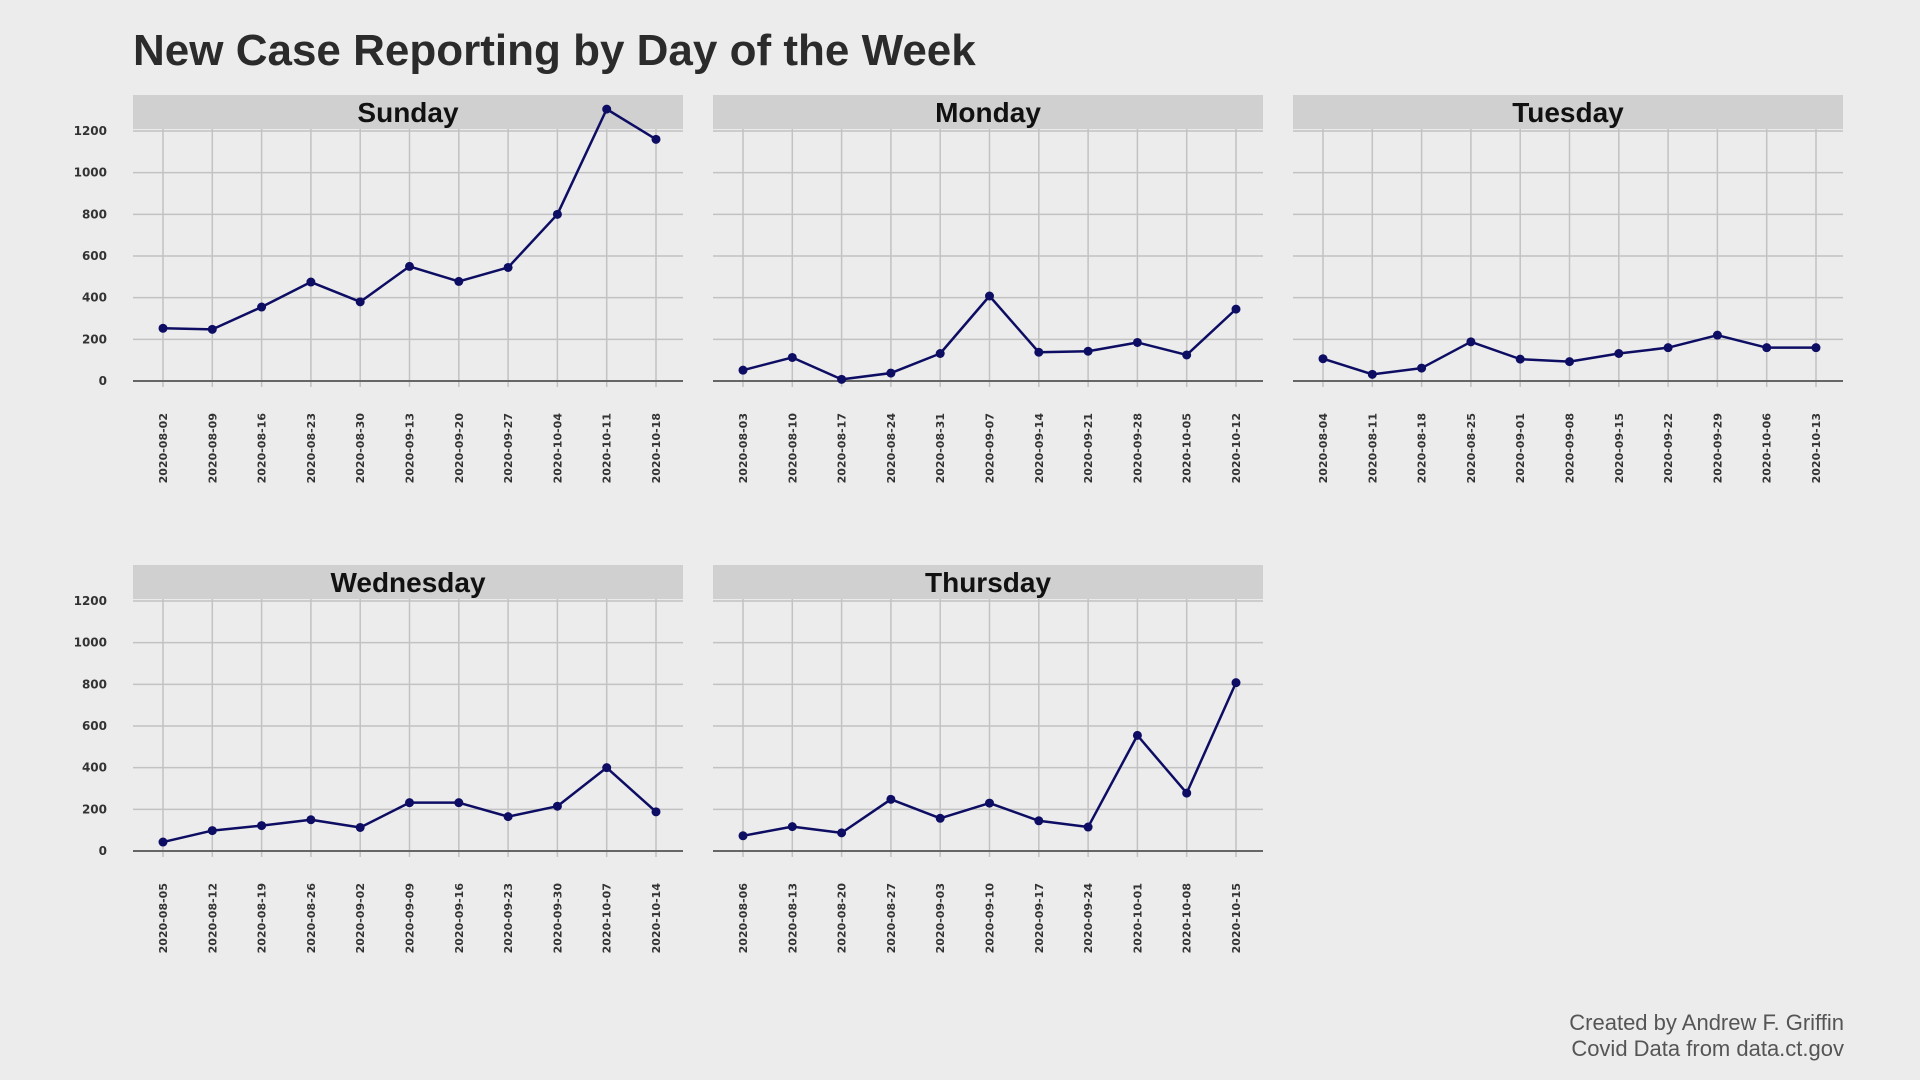  Describe the element at coordinates (1568, 112) in the screenshot. I see `strip-label-tuesday: Tuesday` at that location.